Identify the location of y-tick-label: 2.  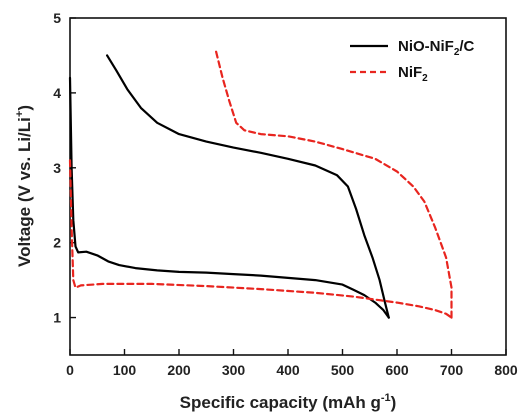
(57, 243).